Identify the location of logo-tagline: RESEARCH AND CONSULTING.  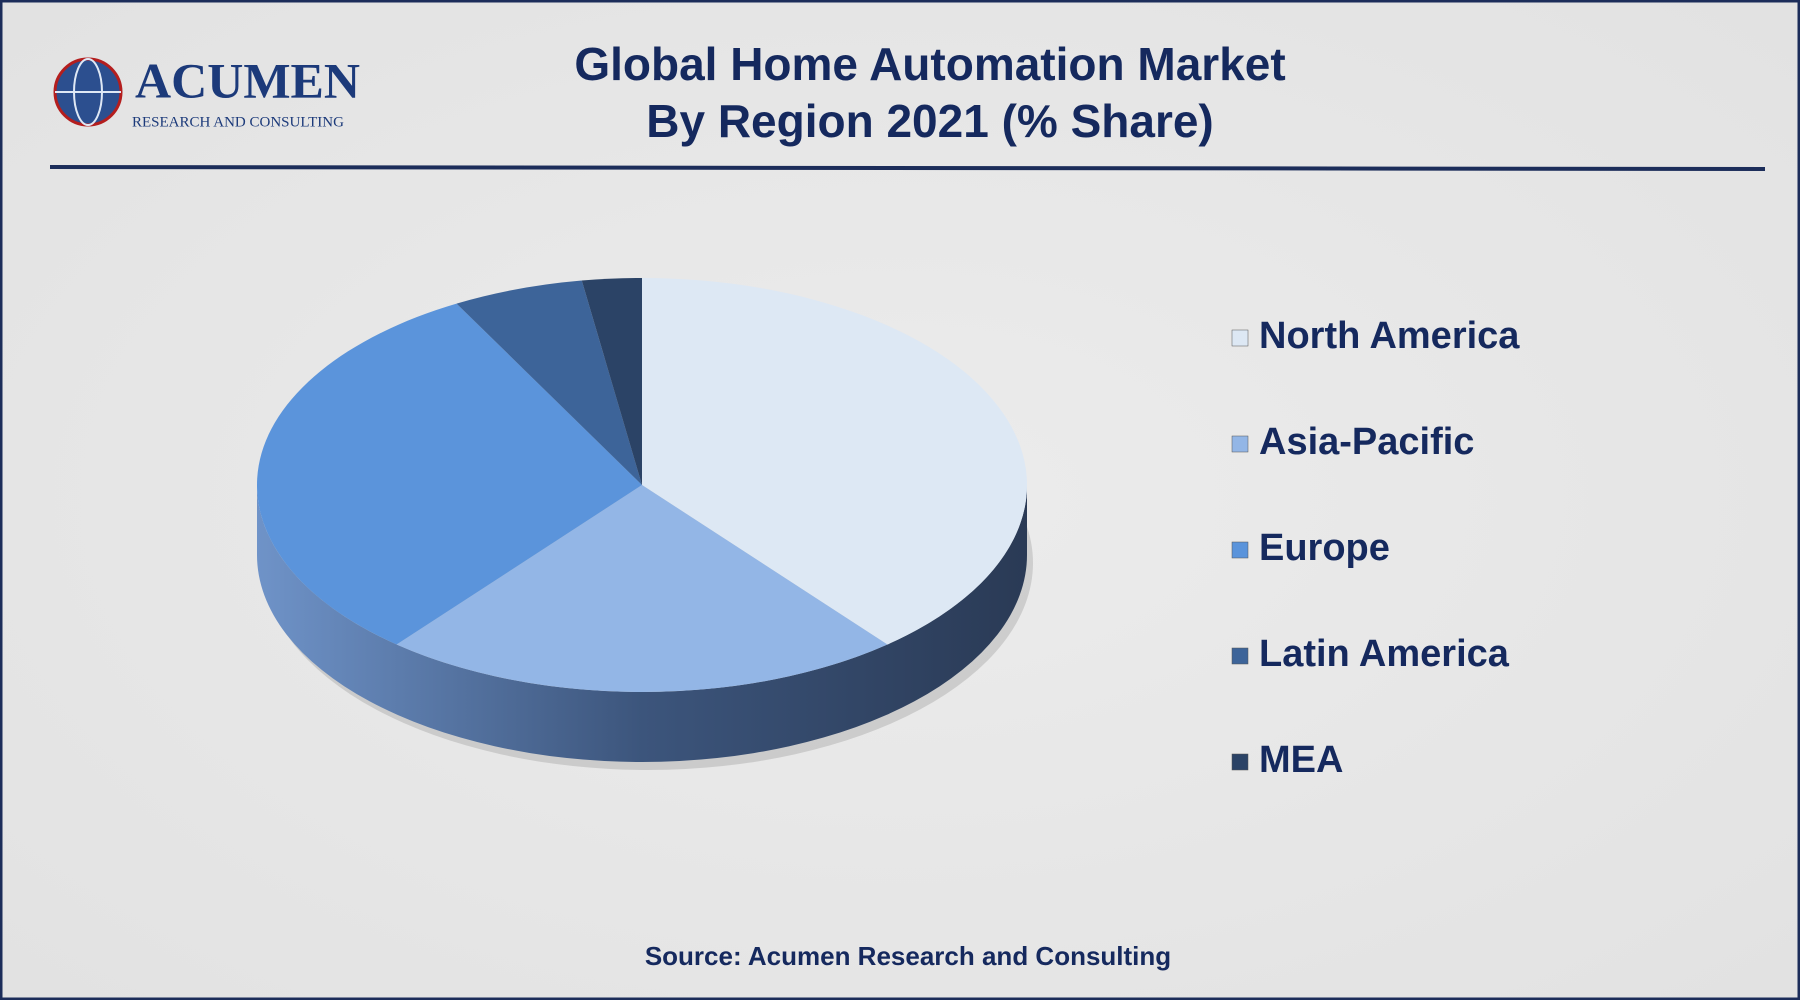
(238, 122).